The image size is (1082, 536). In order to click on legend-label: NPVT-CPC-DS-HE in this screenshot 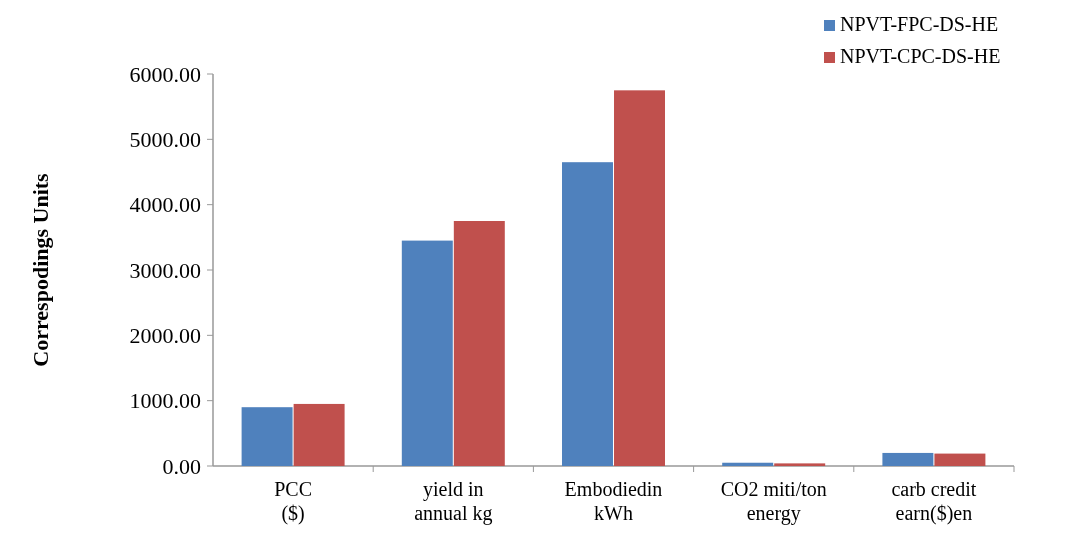, I will do `click(920, 56)`.